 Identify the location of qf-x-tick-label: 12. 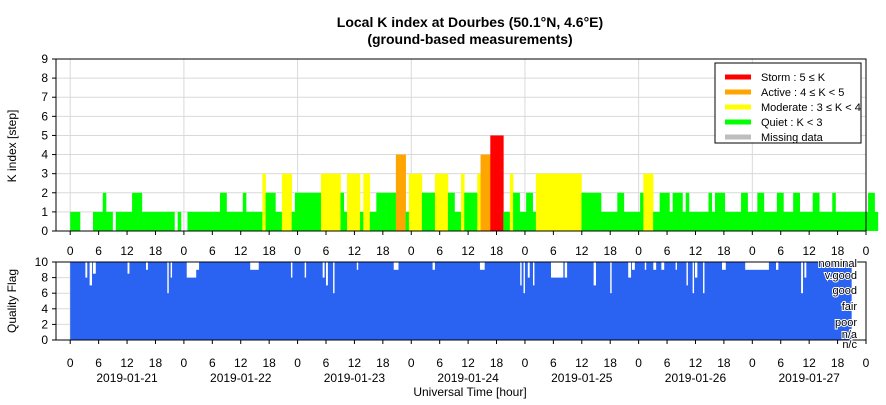
(582, 363).